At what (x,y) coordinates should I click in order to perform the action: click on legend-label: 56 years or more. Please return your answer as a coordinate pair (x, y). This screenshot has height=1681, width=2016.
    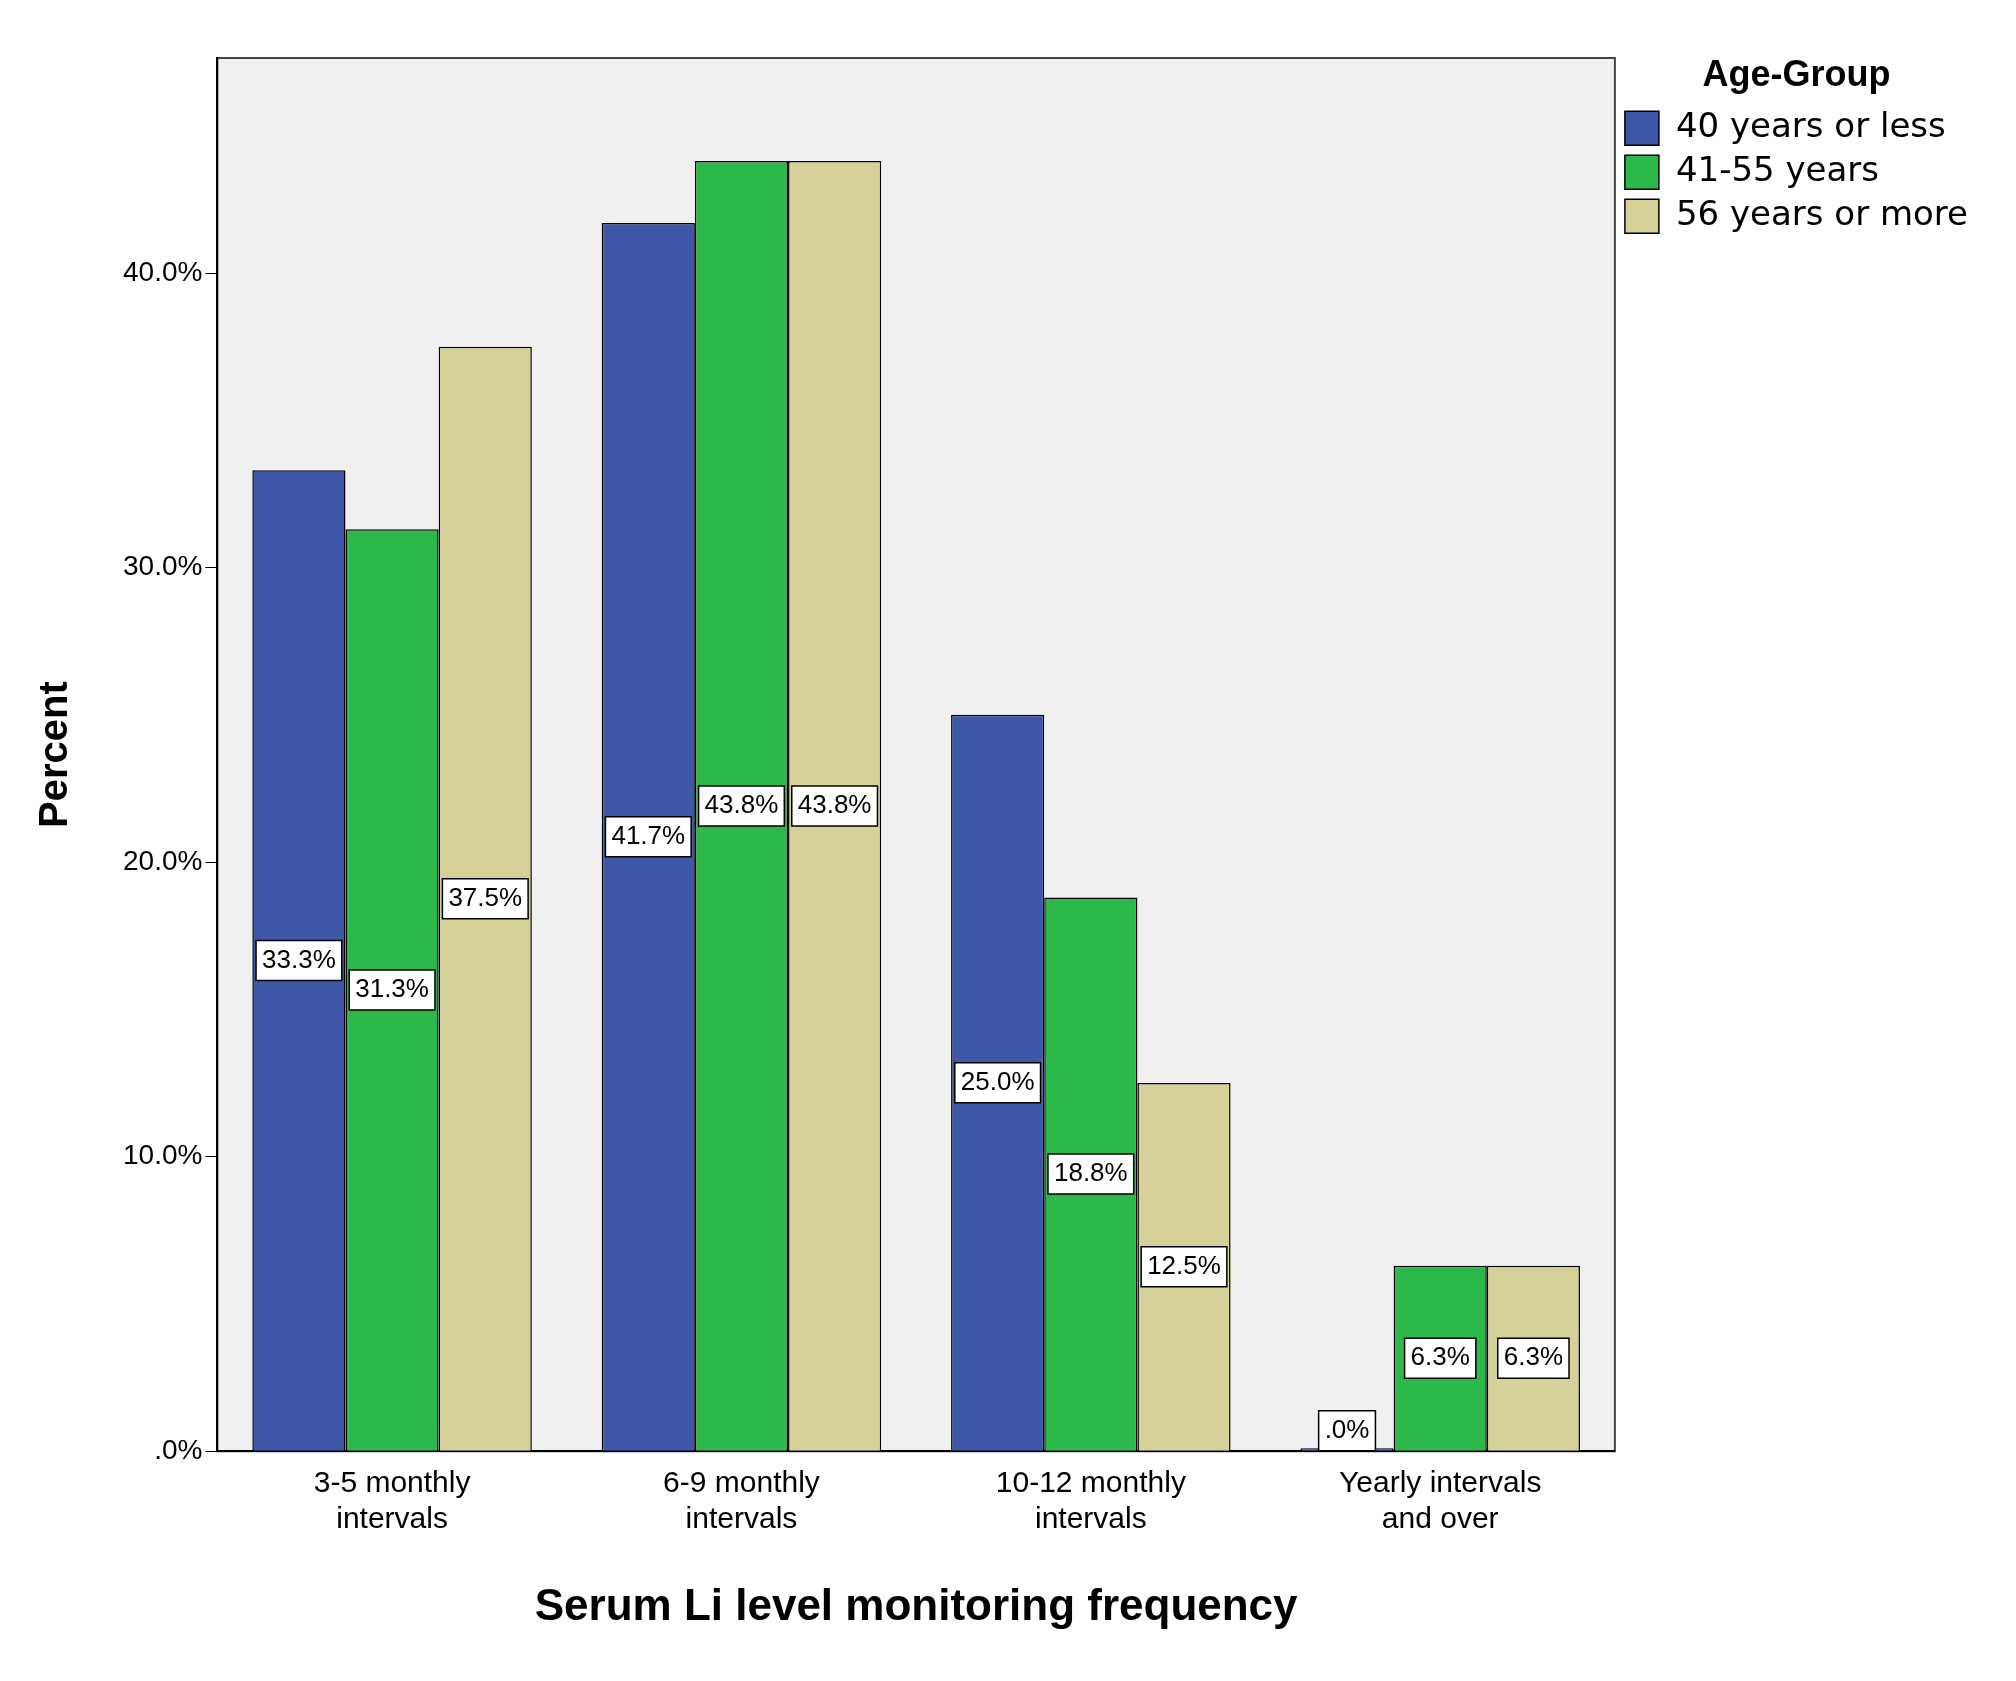
    Looking at the image, I should click on (1821, 213).